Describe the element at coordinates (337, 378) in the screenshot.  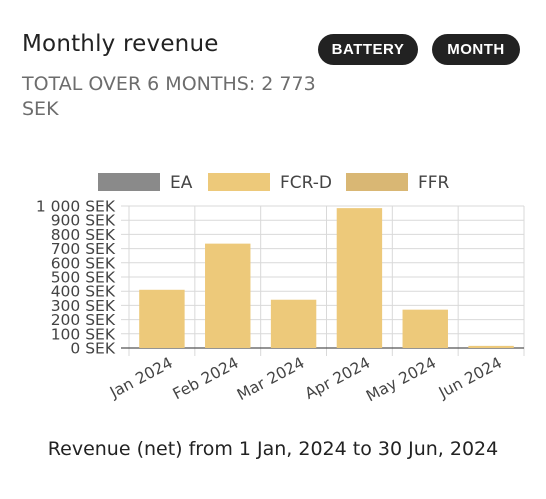
I see `x-tick-label: Apr 2024` at that location.